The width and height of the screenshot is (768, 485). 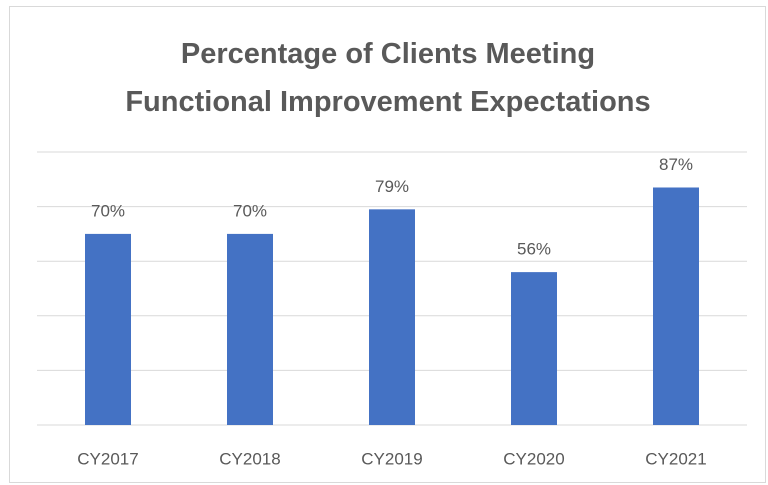 What do you see at coordinates (534, 249) in the screenshot?
I see `data-label: 56%` at bounding box center [534, 249].